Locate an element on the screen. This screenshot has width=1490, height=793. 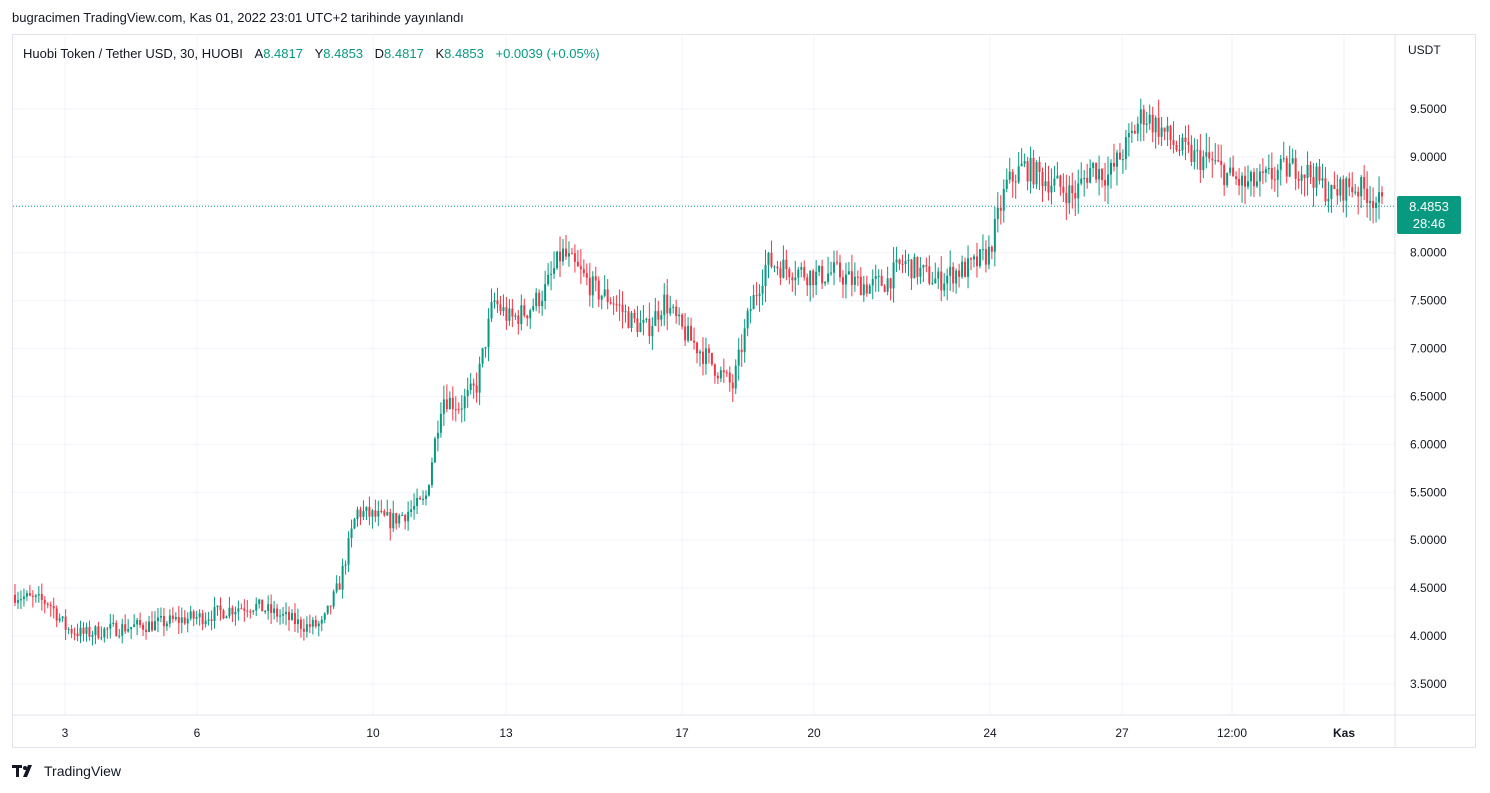
y-tick-label: 8.0000 is located at coordinates (1428, 253).